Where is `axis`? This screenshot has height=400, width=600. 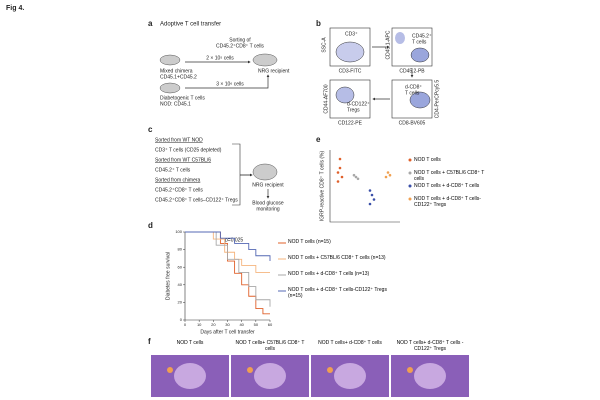
axis is located at coordinates (364, 186).